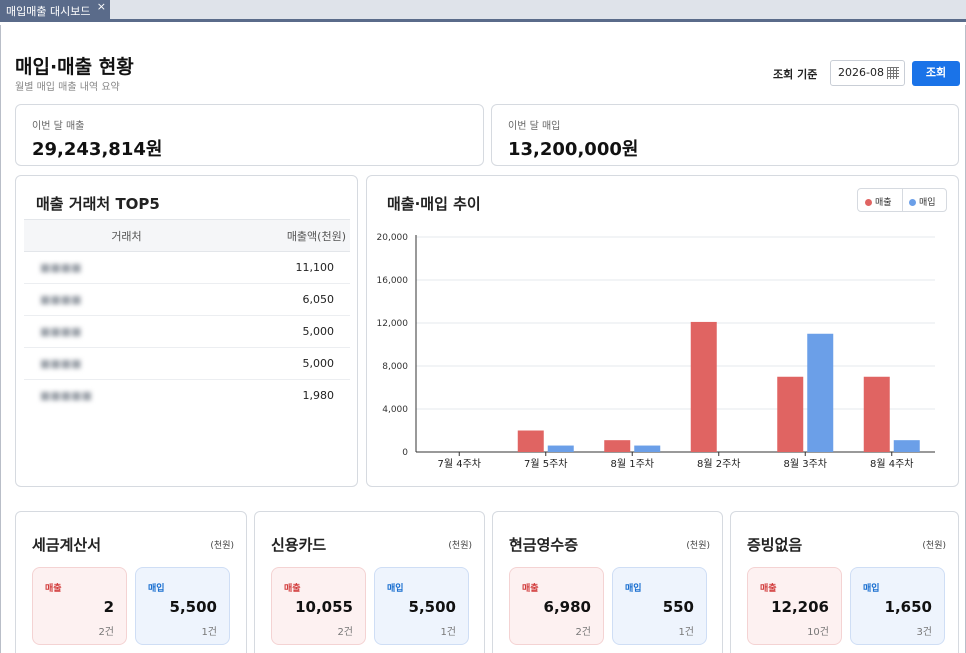  What do you see at coordinates (98, 204) in the screenshot?
I see `top5-title: 매출 거래처 TOP5` at bounding box center [98, 204].